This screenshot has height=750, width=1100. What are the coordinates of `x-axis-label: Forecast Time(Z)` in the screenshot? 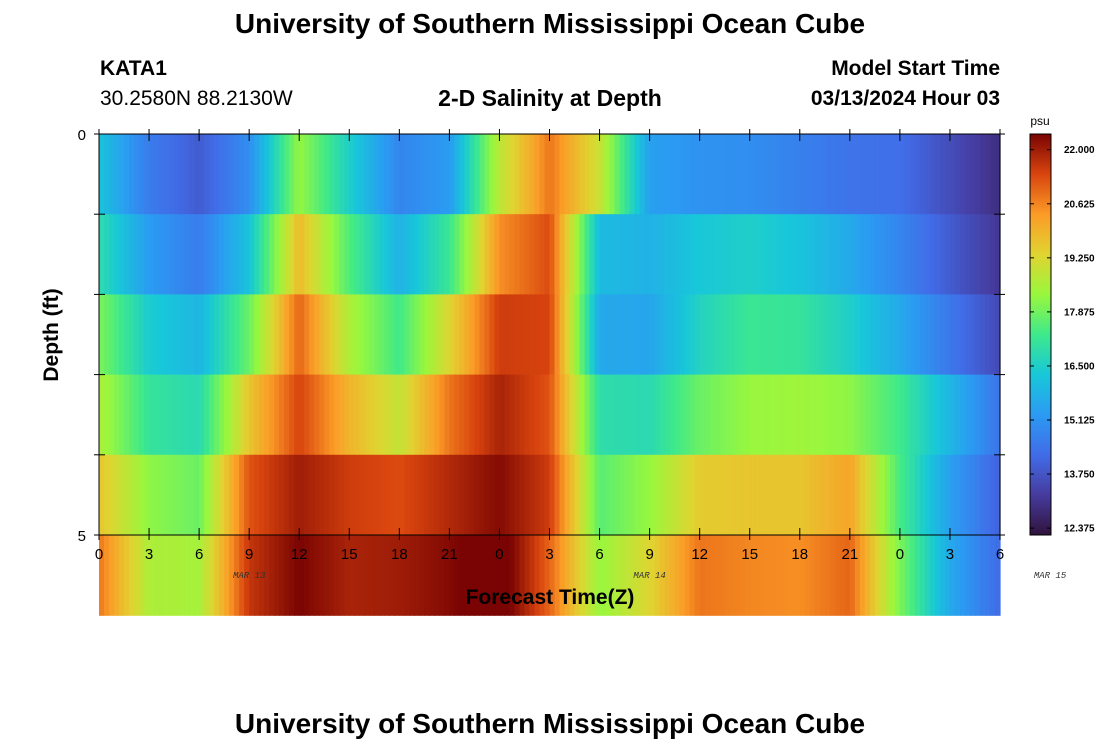 It's located at (550, 597).